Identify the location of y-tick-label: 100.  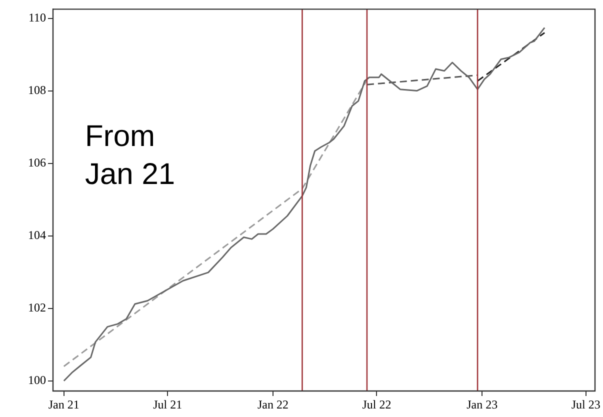
(37, 380).